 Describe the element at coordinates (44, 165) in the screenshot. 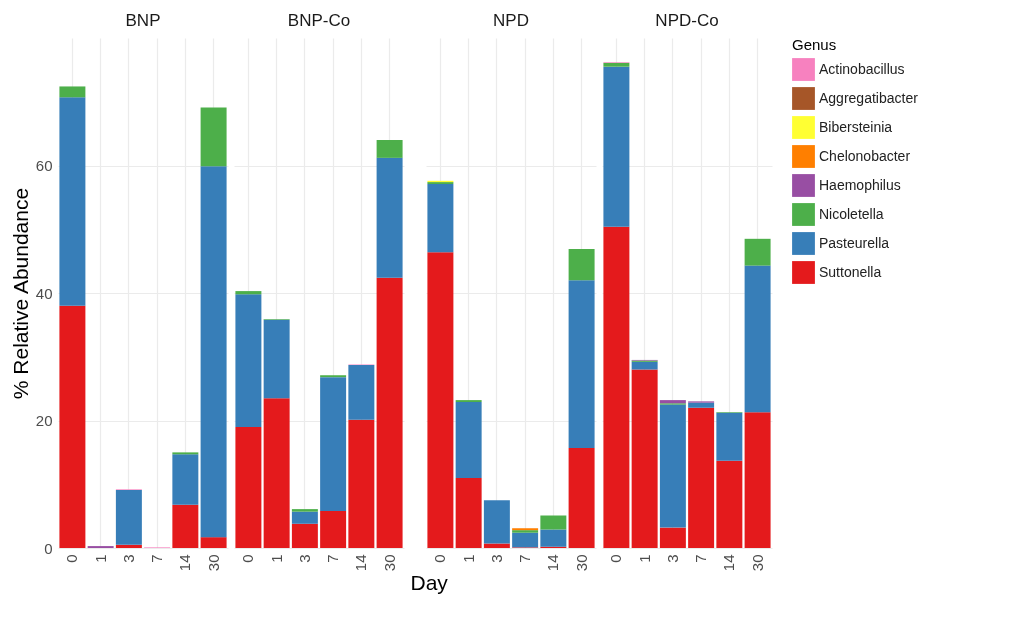

I see `y-tick-label: 60` at that location.